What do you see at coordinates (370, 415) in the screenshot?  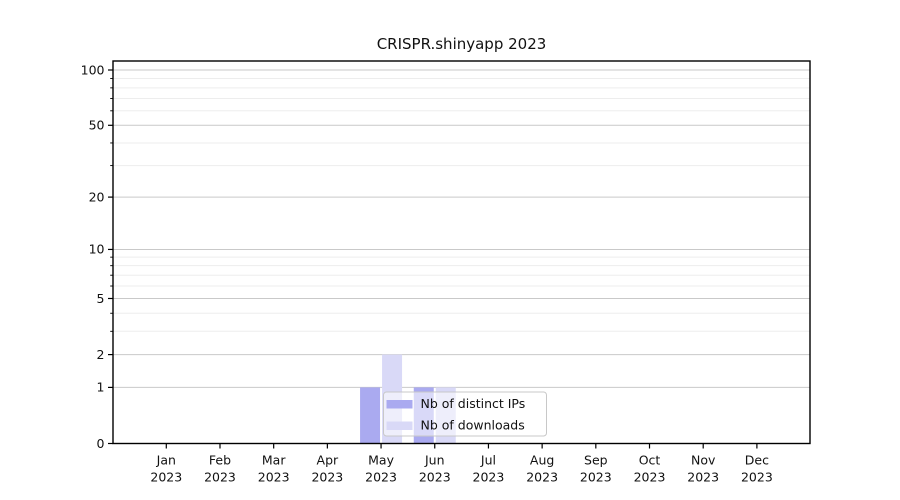 I see `bar-may-series0` at bounding box center [370, 415].